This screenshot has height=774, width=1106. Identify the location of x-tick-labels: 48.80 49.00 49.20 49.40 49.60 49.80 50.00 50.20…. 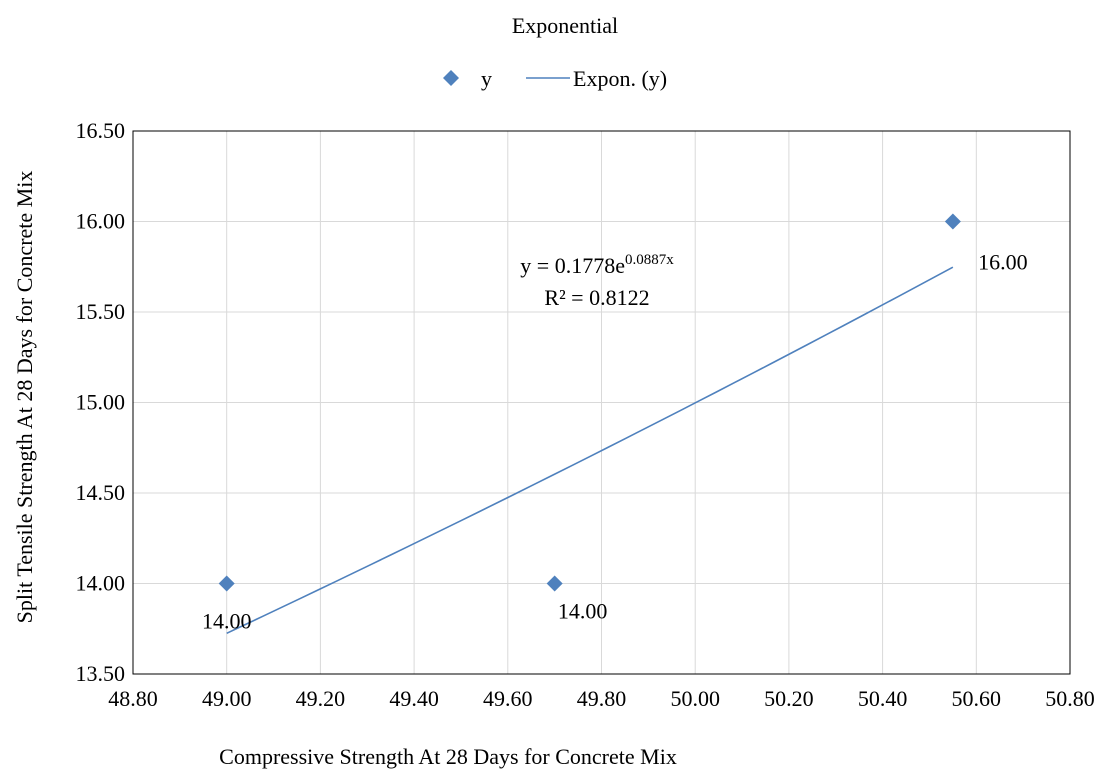
(601, 698).